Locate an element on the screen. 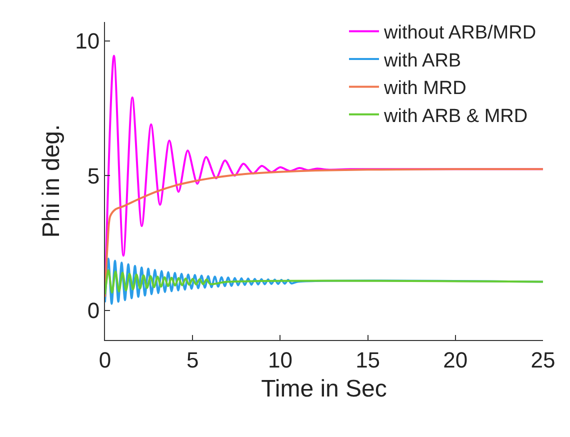 Image resolution: width=570 pixels, height=437 pixels. y-tick-label: 5 is located at coordinates (93, 175).